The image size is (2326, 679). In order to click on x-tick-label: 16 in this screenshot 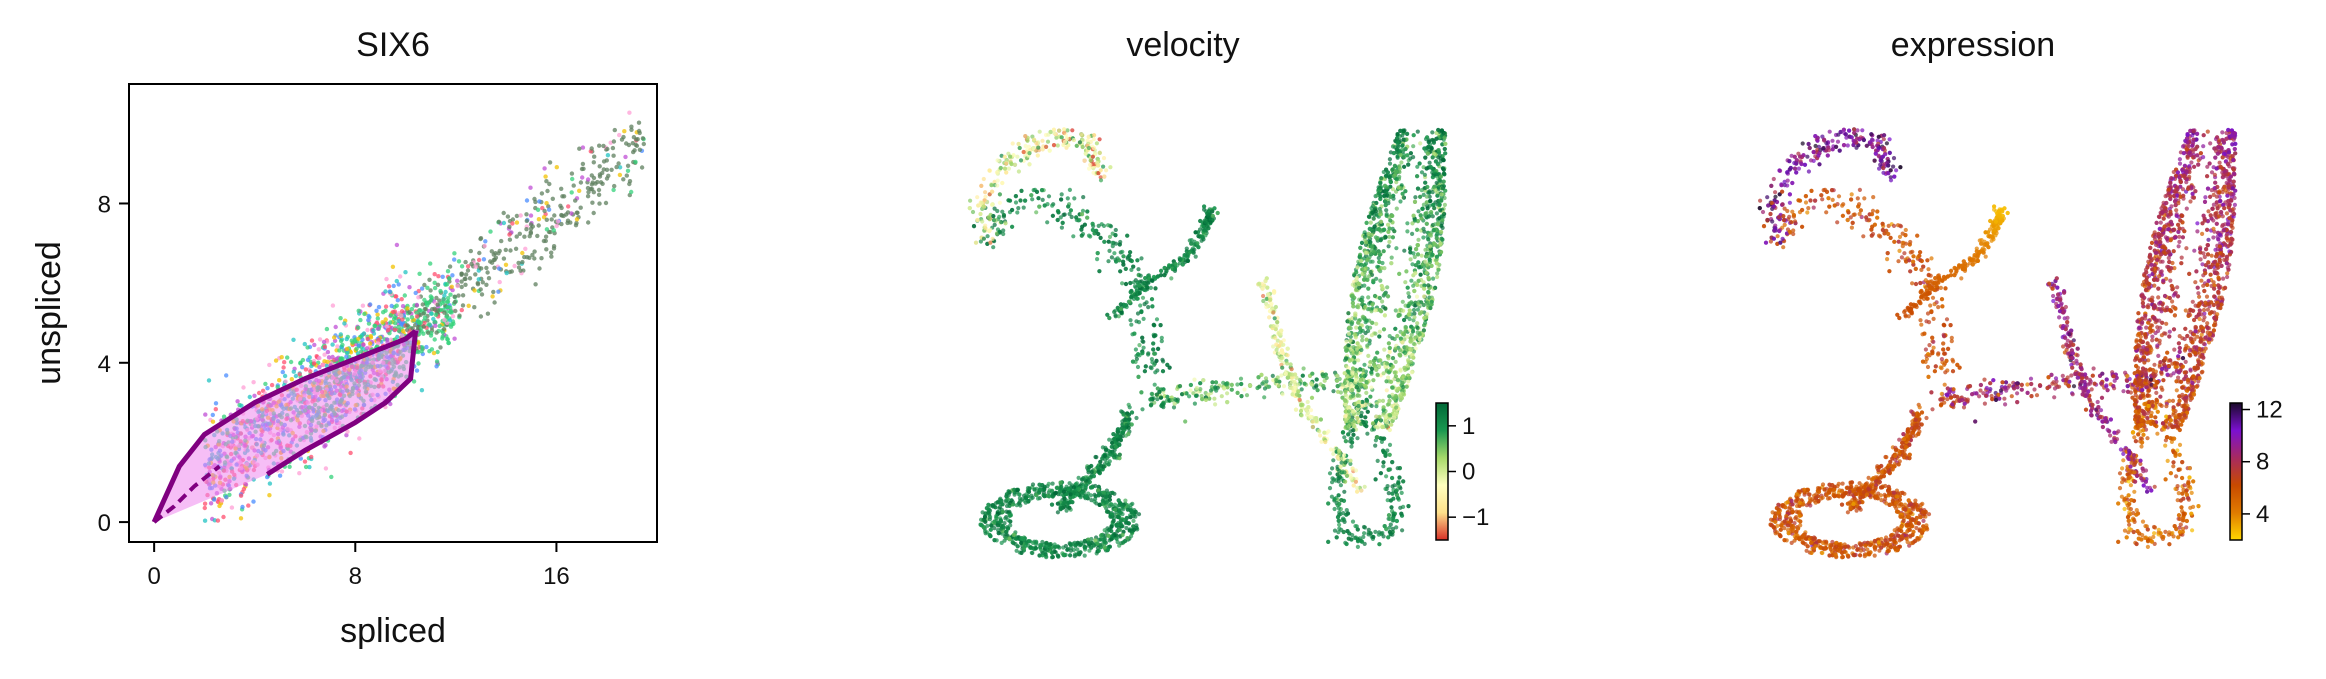, I will do `click(556, 576)`.